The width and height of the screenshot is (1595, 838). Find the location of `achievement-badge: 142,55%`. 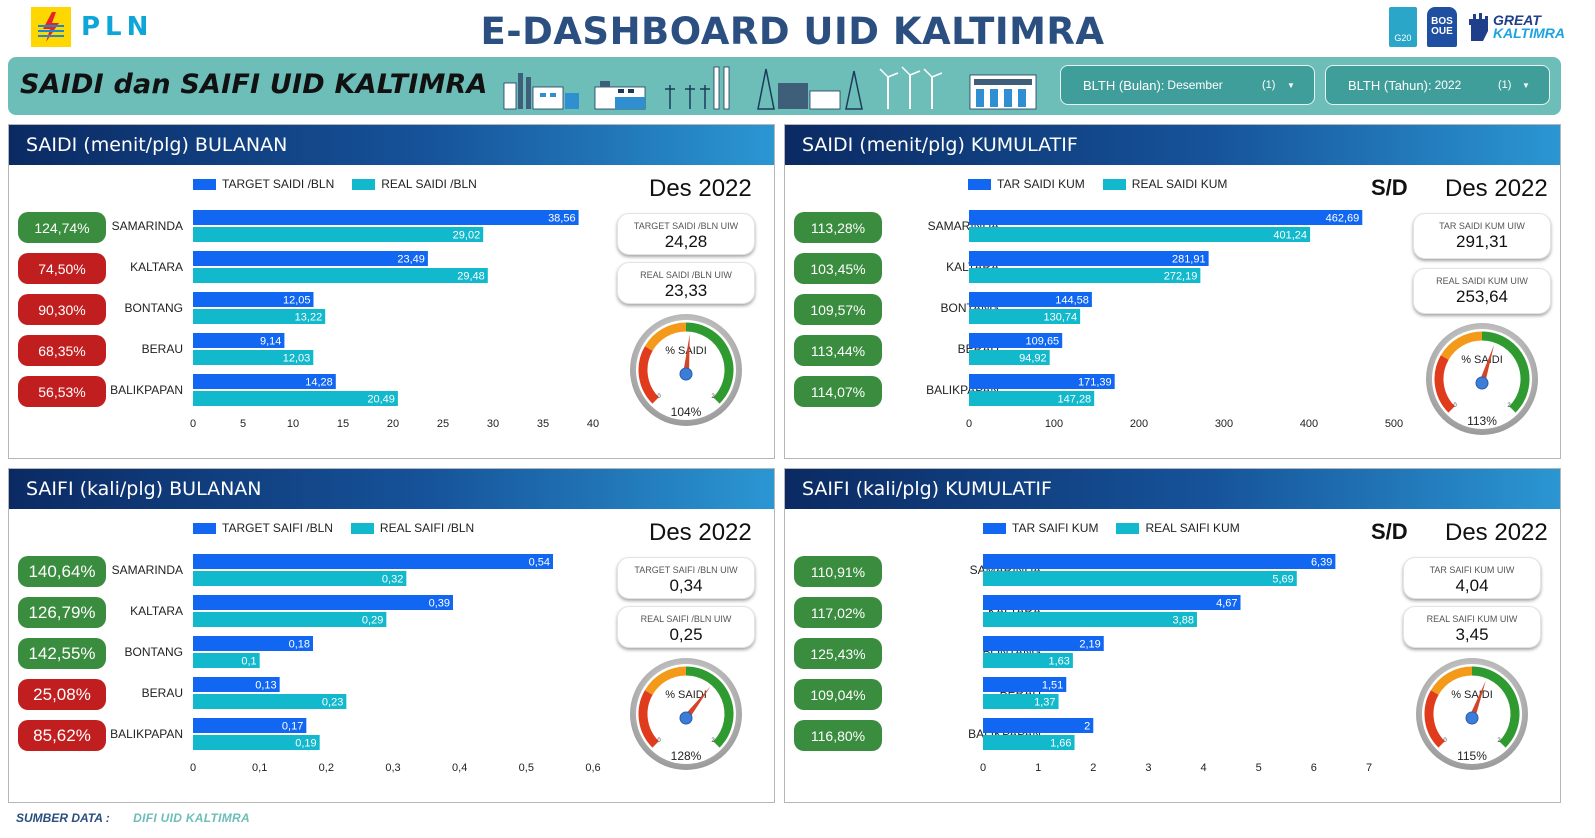

achievement-badge: 142,55% is located at coordinates (62, 653).